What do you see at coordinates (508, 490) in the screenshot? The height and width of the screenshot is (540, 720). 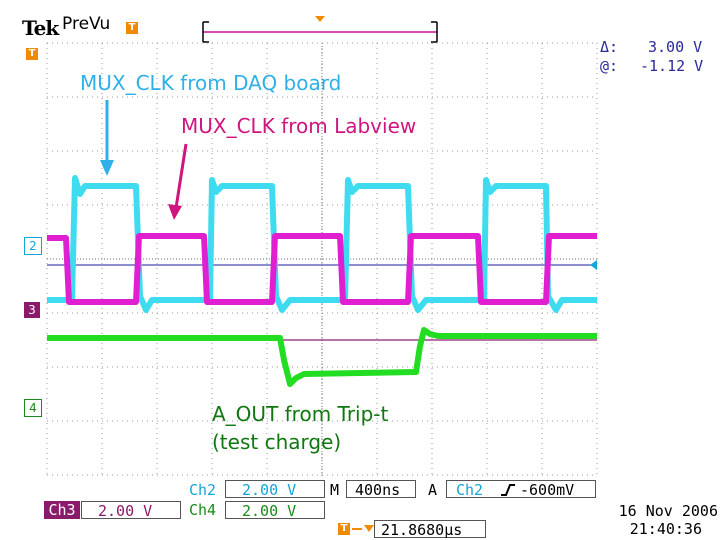 I see `rising-edge-icon` at bounding box center [508, 490].